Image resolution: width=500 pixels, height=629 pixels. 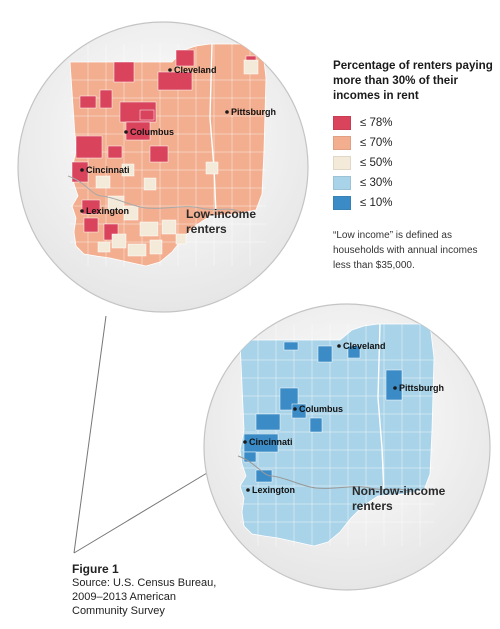 What do you see at coordinates (221, 221) in the screenshot?
I see `low-income-map-label: Low-income renters` at bounding box center [221, 221].